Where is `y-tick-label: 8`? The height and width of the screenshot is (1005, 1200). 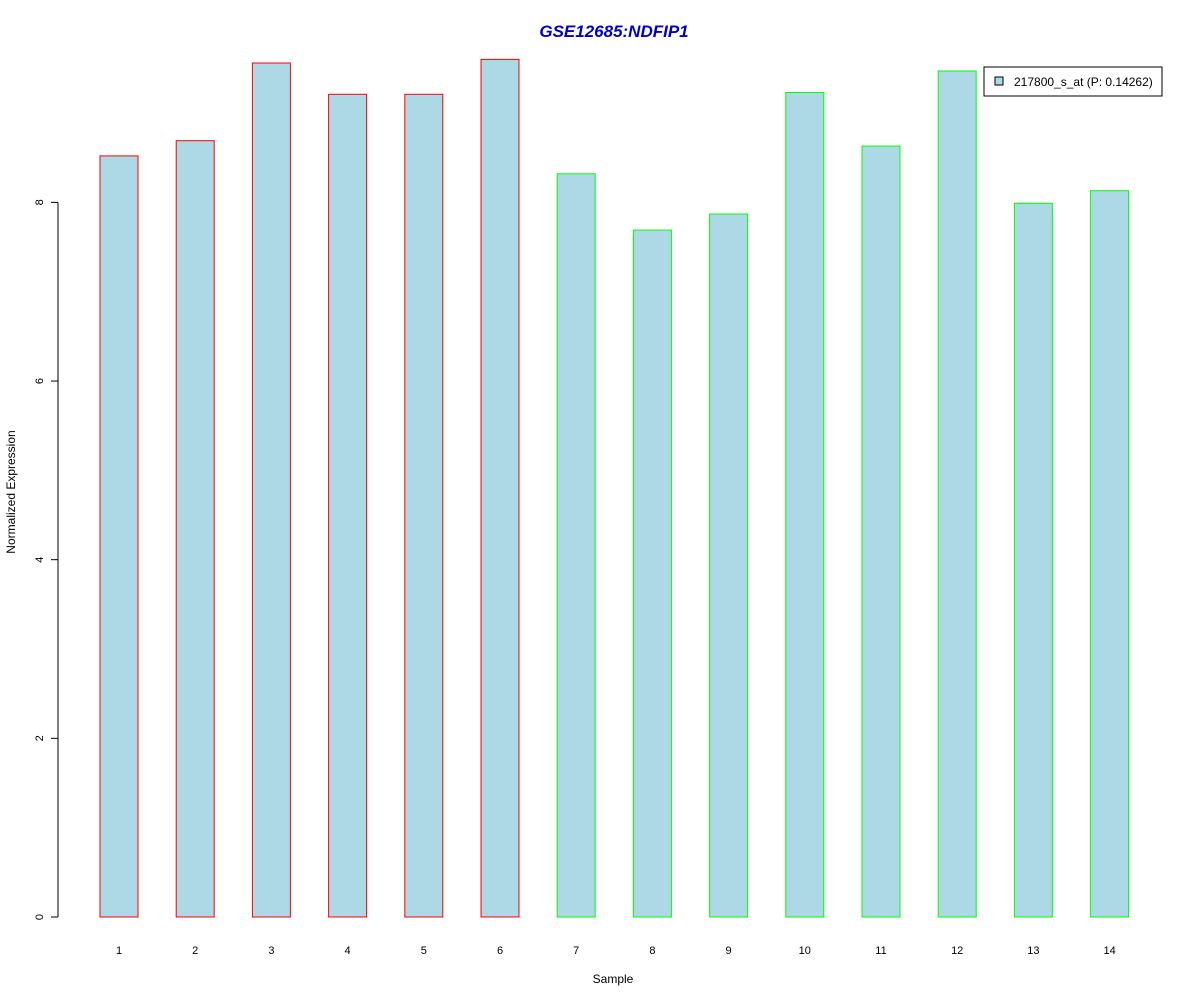 y-tick-label: 8 is located at coordinates (40, 202).